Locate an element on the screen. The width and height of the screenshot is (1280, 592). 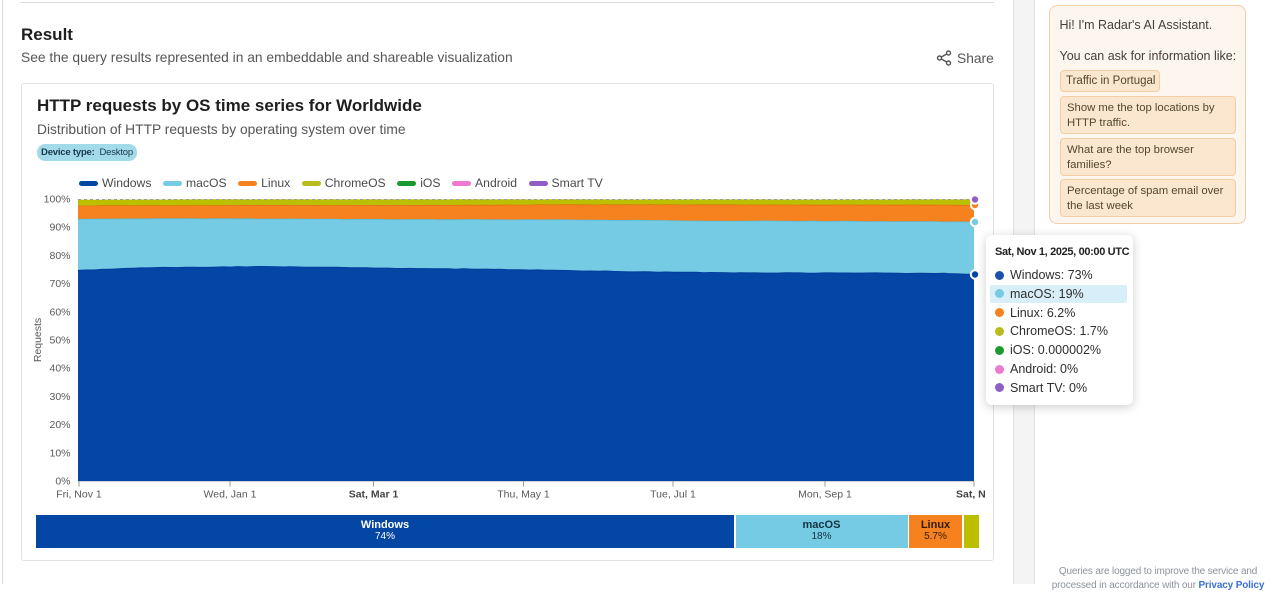
svg-text: Wed, Jan 1 is located at coordinates (230, 495).